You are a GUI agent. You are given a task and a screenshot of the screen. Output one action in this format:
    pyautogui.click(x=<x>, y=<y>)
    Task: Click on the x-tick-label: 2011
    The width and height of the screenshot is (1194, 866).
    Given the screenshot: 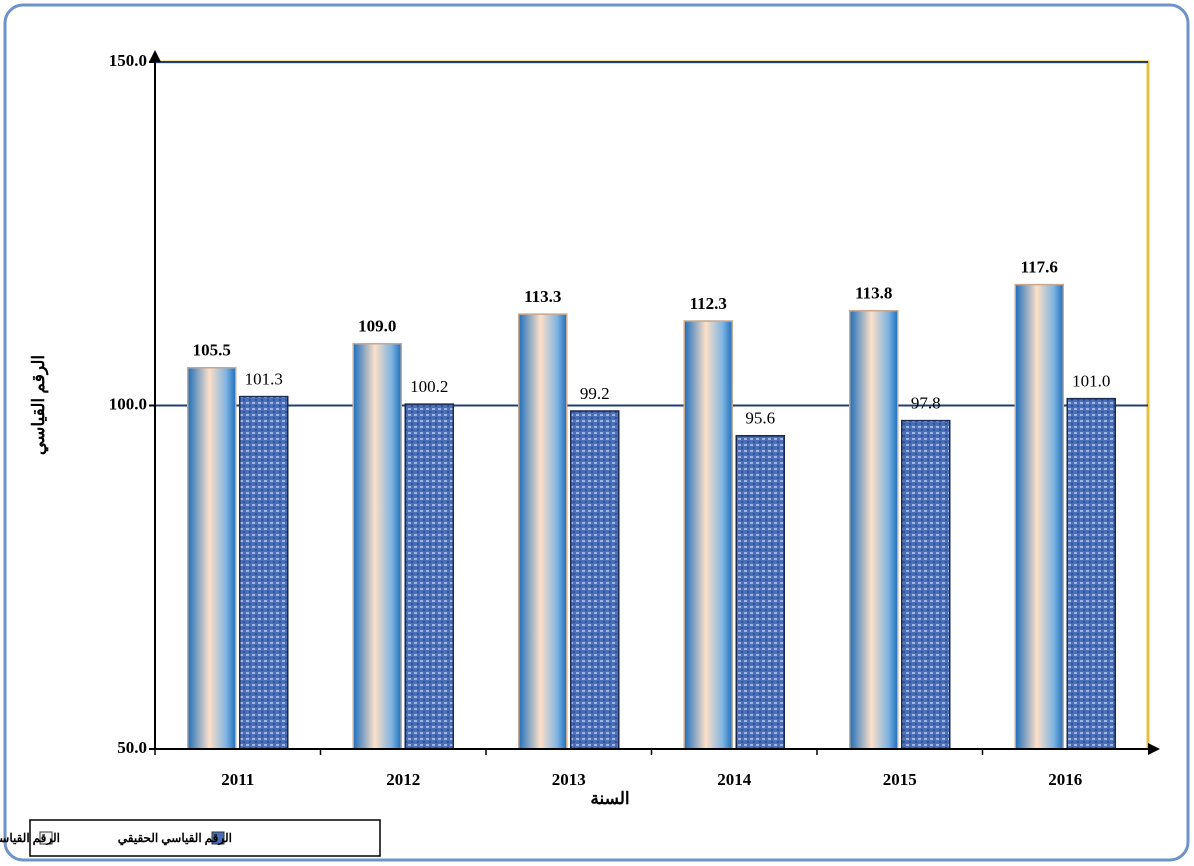 What is the action you would take?
    pyautogui.click(x=237, y=779)
    